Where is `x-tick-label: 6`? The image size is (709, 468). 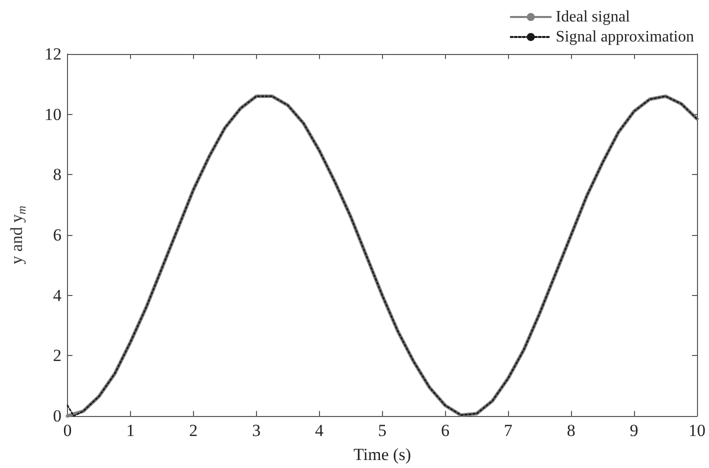
x-tick-label: 6 is located at coordinates (445, 430).